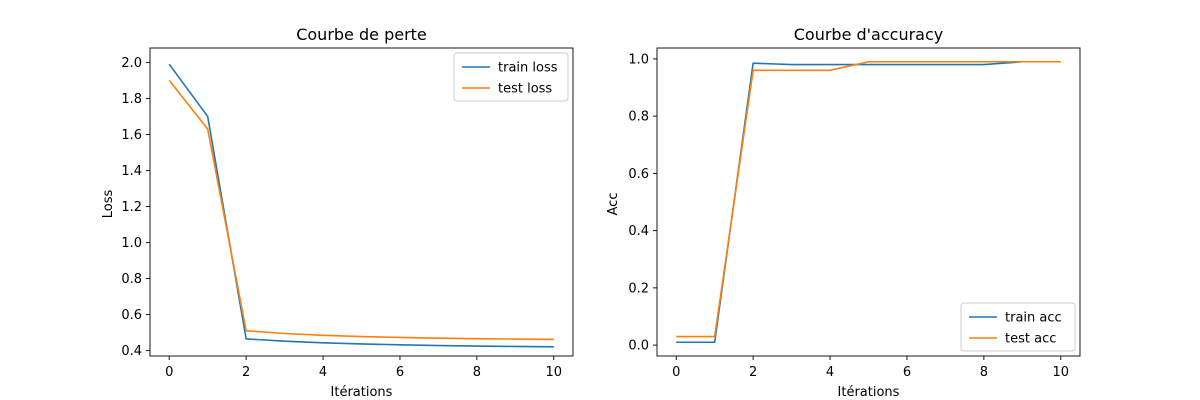  I want to click on legend-label: test loss, so click(525, 89).